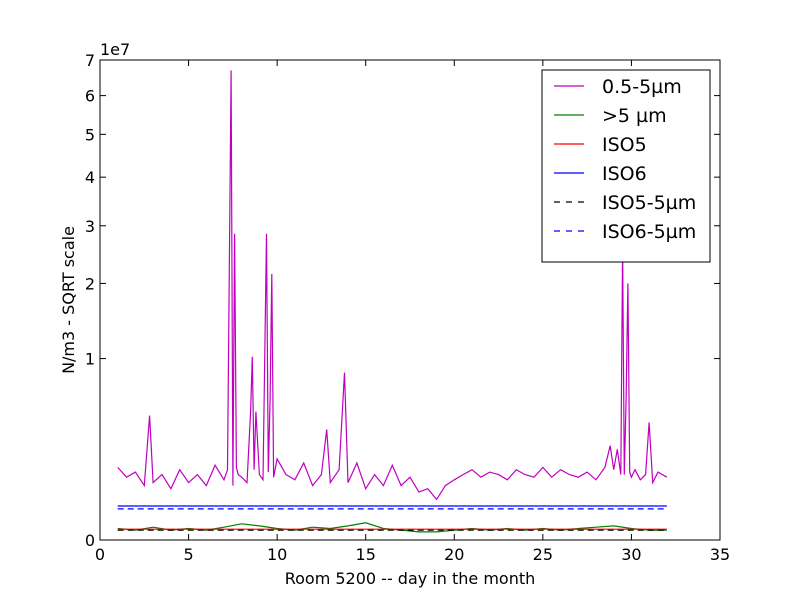  What do you see at coordinates (624, 174) in the screenshot?
I see `legend-label: ISO6` at bounding box center [624, 174].